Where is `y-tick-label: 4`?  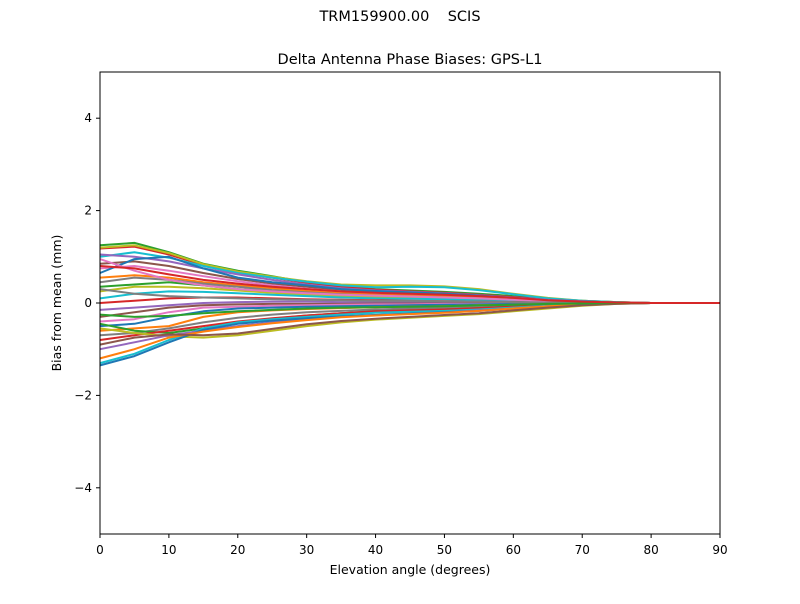
y-tick-label: 4 is located at coordinates (88, 118).